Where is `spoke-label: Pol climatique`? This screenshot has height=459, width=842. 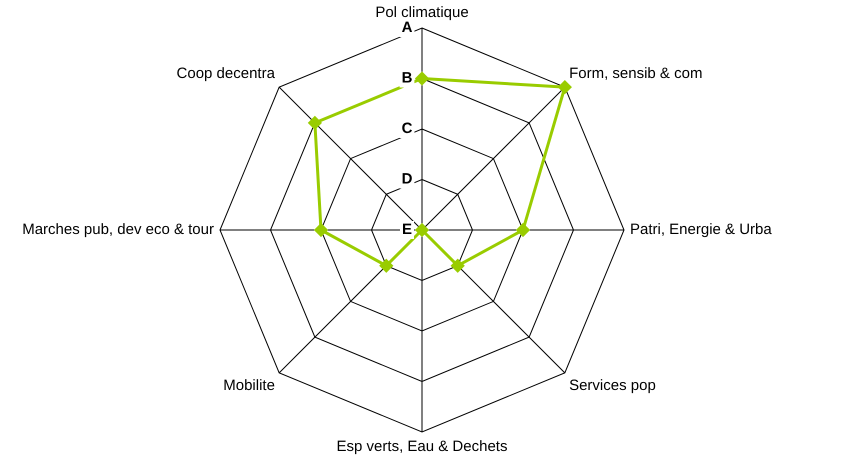
spoke-label: Pol climatique is located at coordinates (422, 13).